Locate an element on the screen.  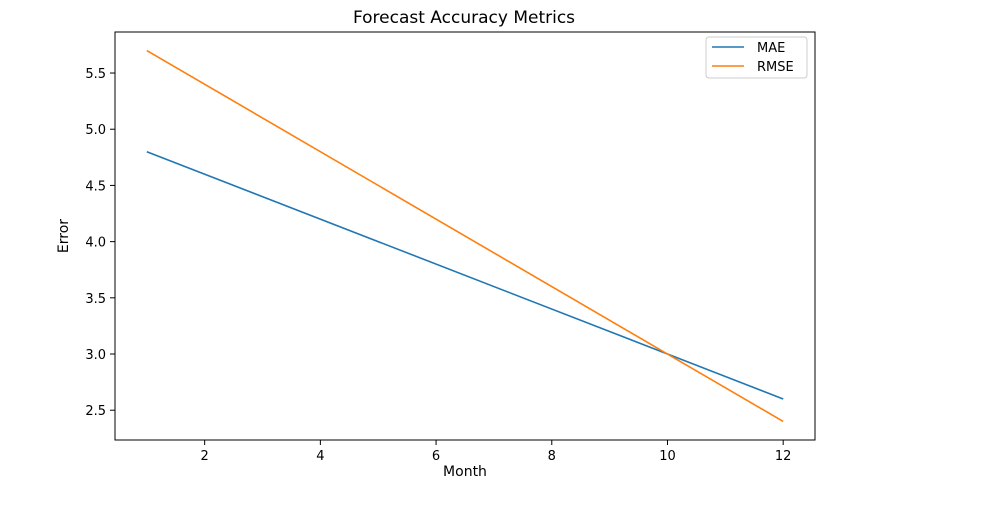
y-tick-label: 2.5 is located at coordinates (95, 411).